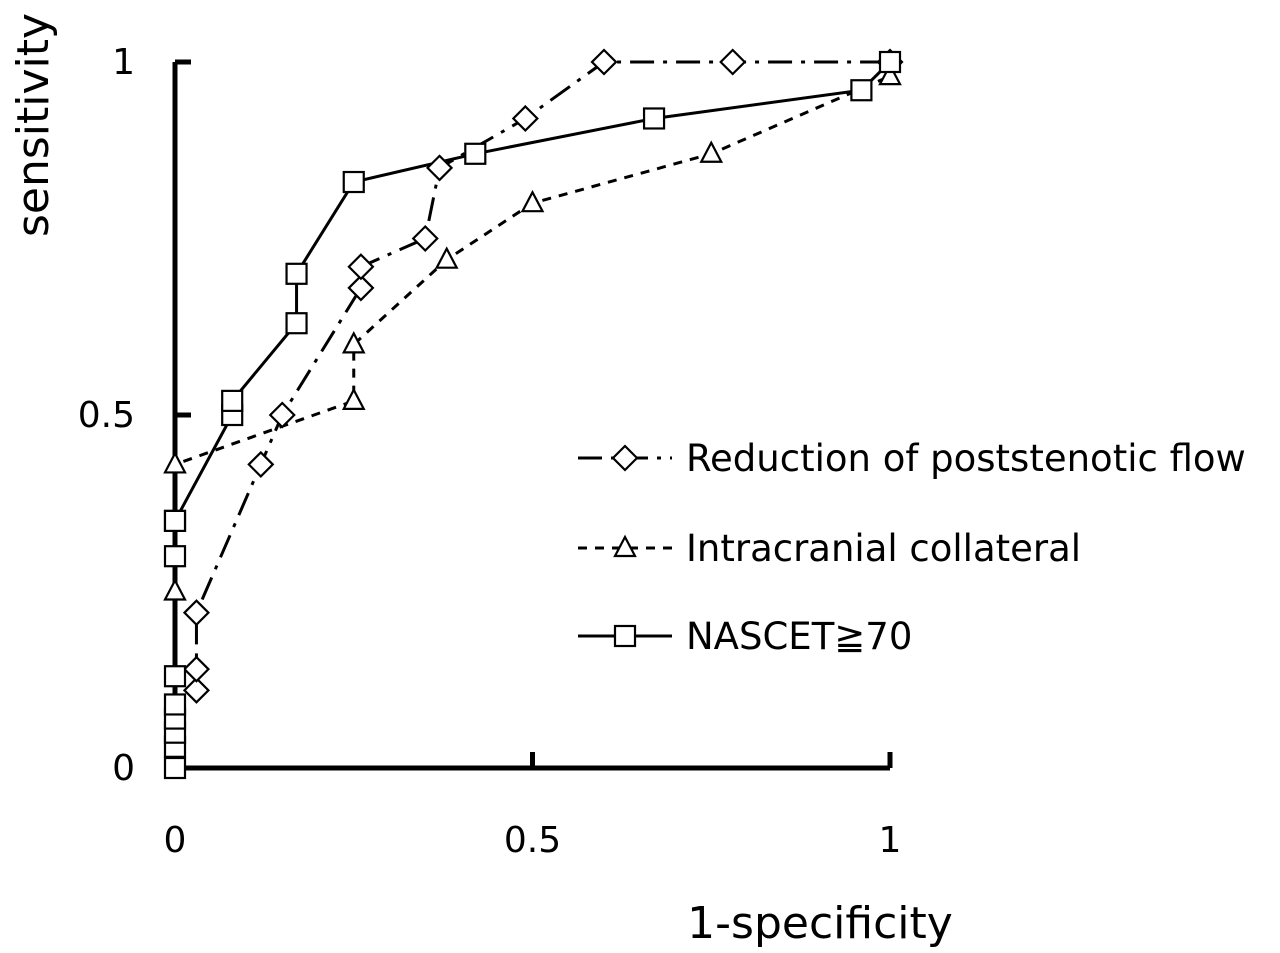 The image size is (1280, 953). I want to click on legend-label: Reduction of poststenotic flow, so click(966, 458).